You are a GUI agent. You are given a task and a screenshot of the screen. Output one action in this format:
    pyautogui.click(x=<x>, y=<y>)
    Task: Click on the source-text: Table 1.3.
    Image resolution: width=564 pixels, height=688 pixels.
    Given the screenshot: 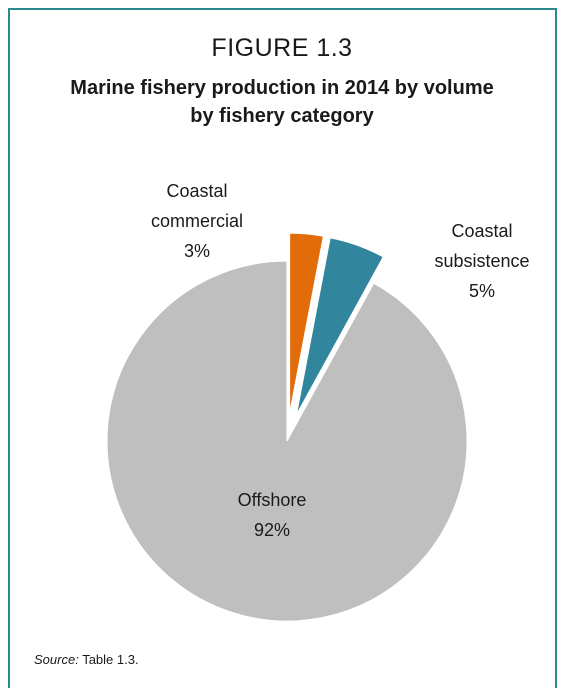 What is the action you would take?
    pyautogui.click(x=110, y=659)
    